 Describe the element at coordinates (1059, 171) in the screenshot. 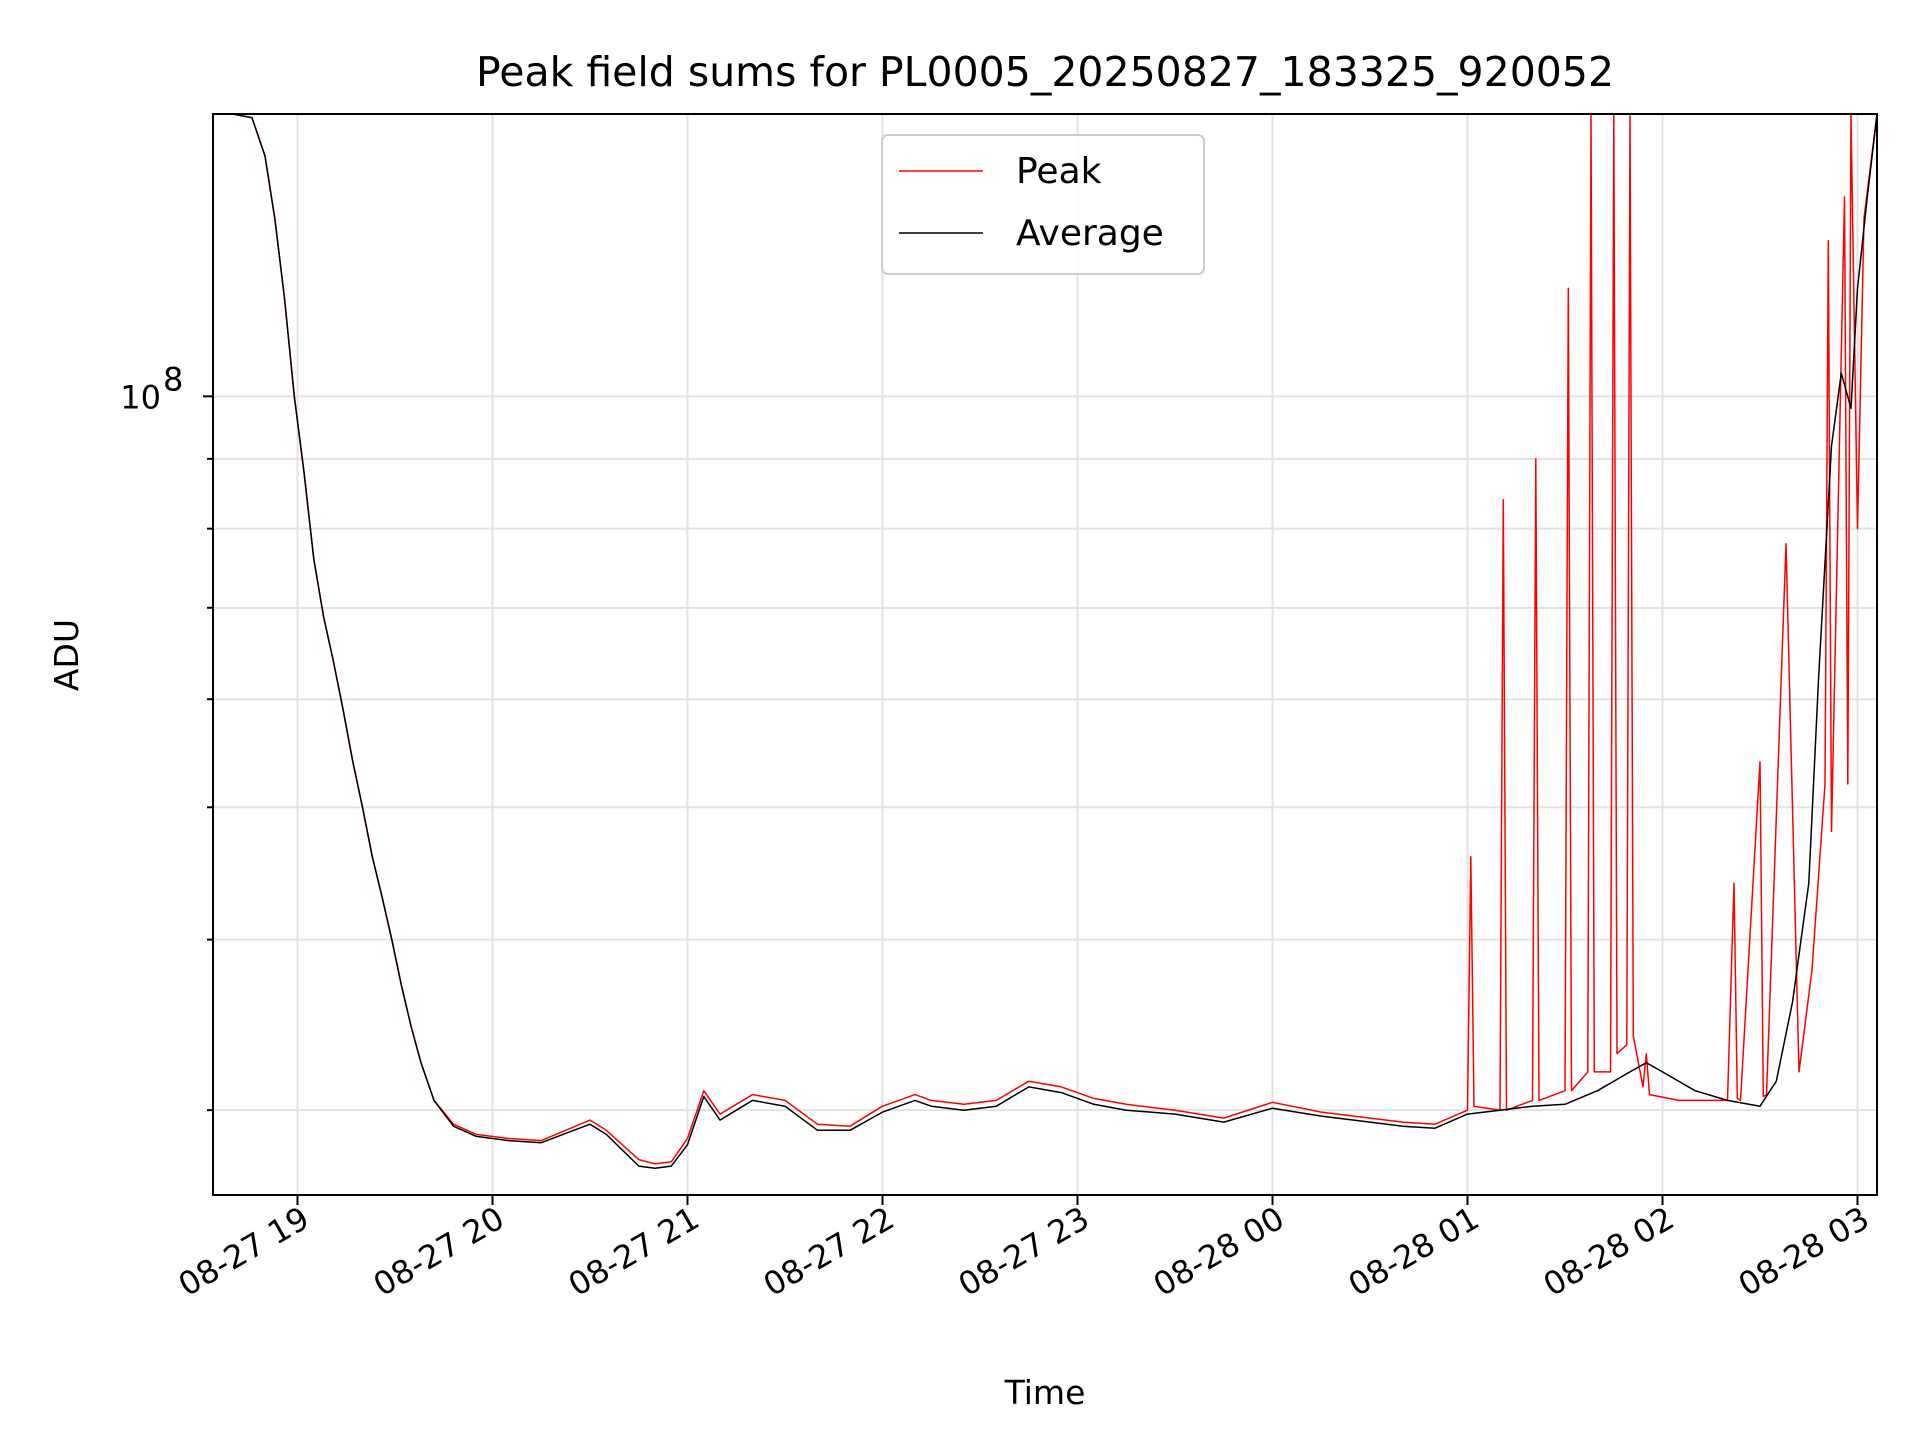

I see `legend-label-peak: Peak` at that location.